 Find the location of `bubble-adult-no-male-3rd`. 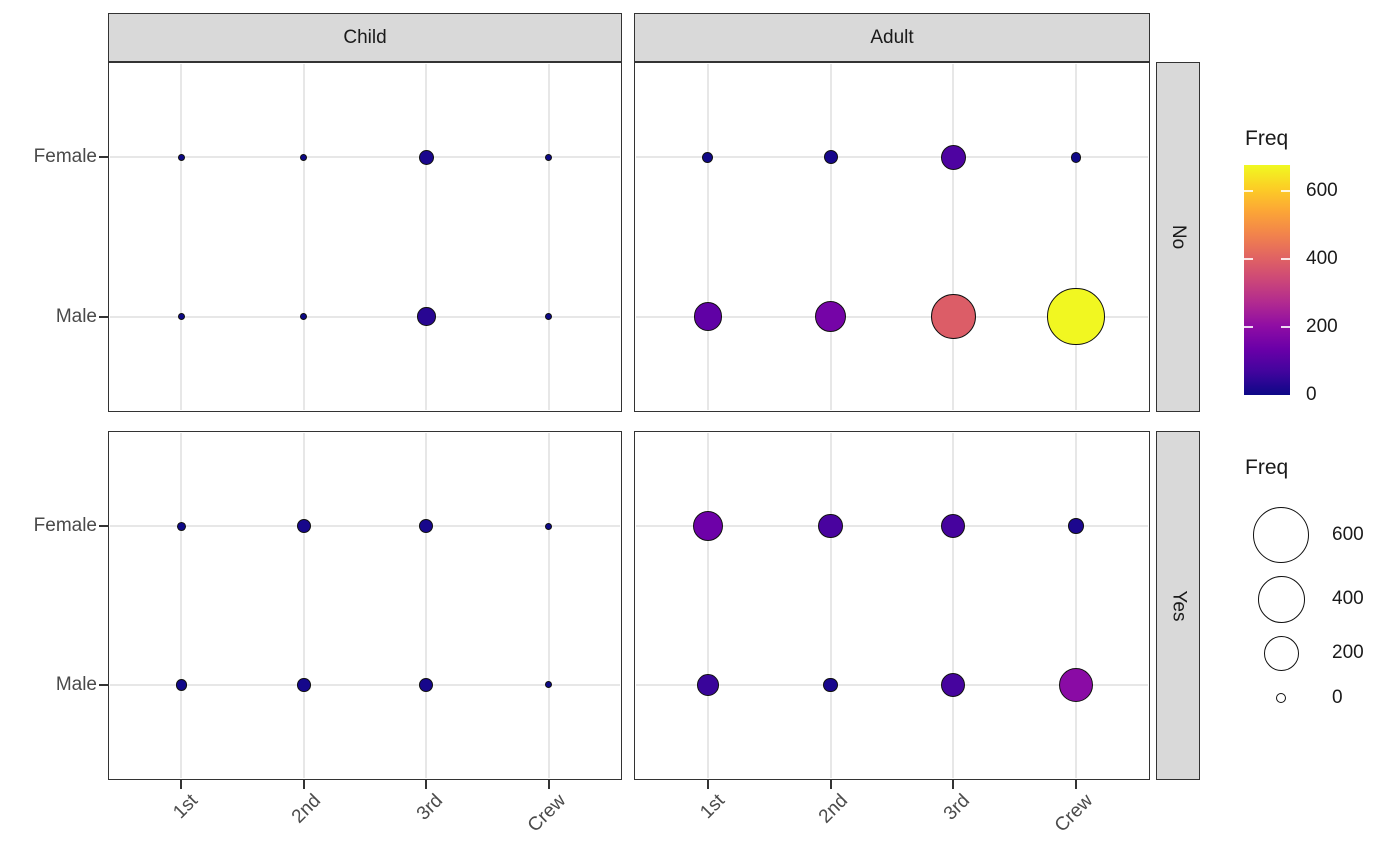

bubble-adult-no-male-3rd is located at coordinates (953, 316).